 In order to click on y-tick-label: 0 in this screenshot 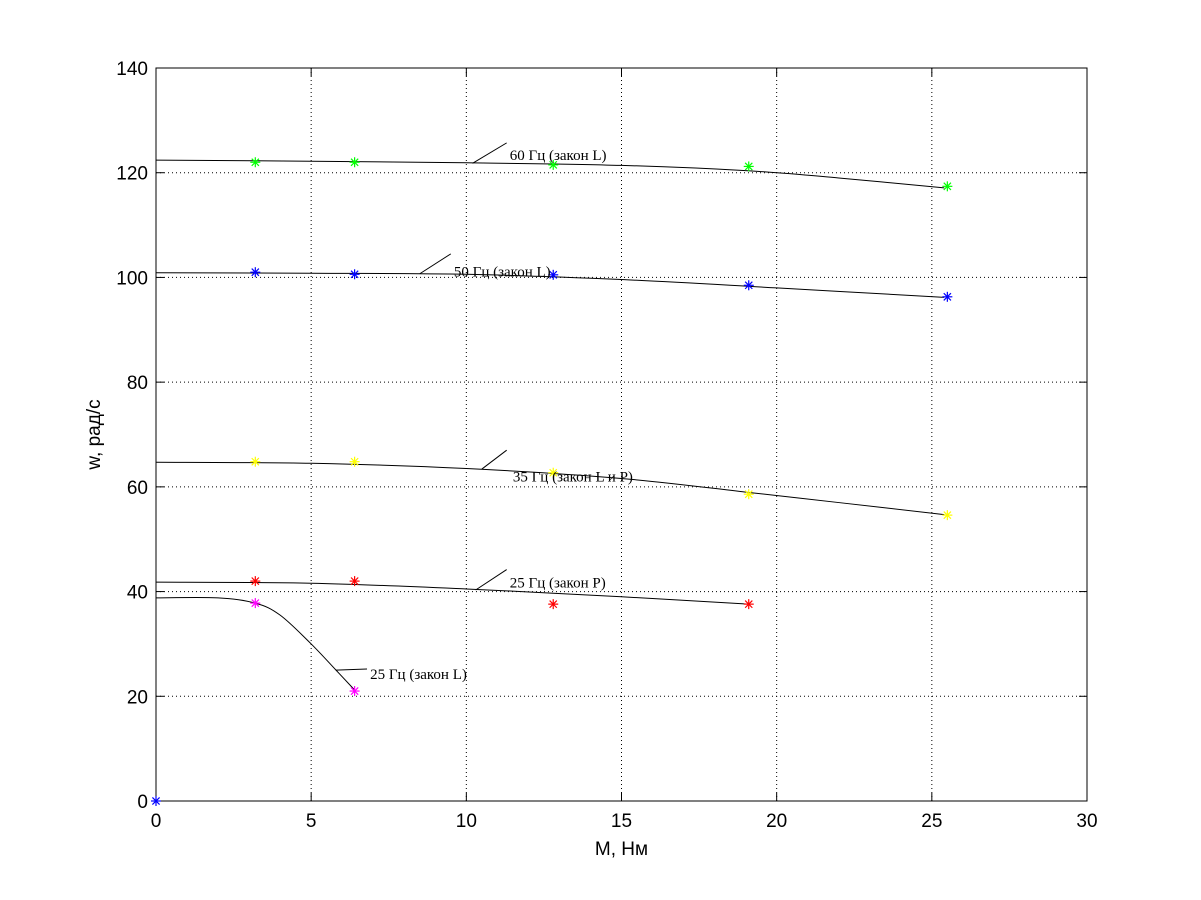, I will do `click(142, 802)`.